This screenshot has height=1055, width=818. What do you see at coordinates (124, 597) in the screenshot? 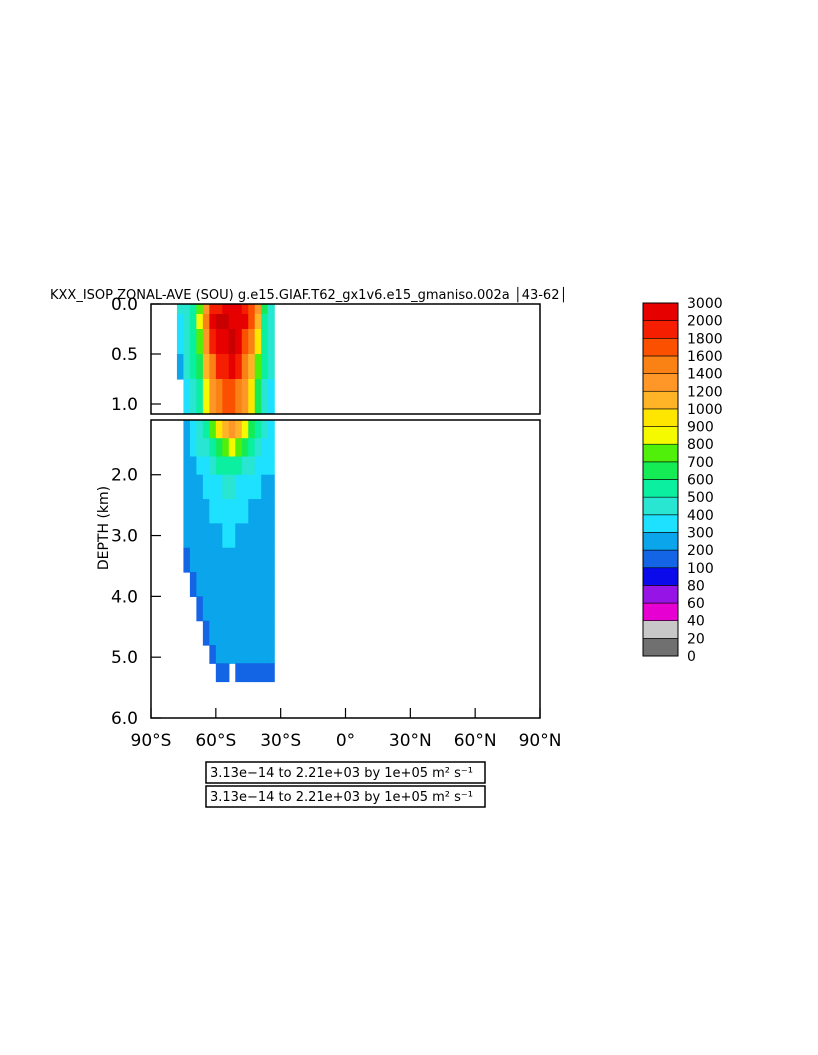
I see `depth-tick-label: 4.0` at bounding box center [124, 597].